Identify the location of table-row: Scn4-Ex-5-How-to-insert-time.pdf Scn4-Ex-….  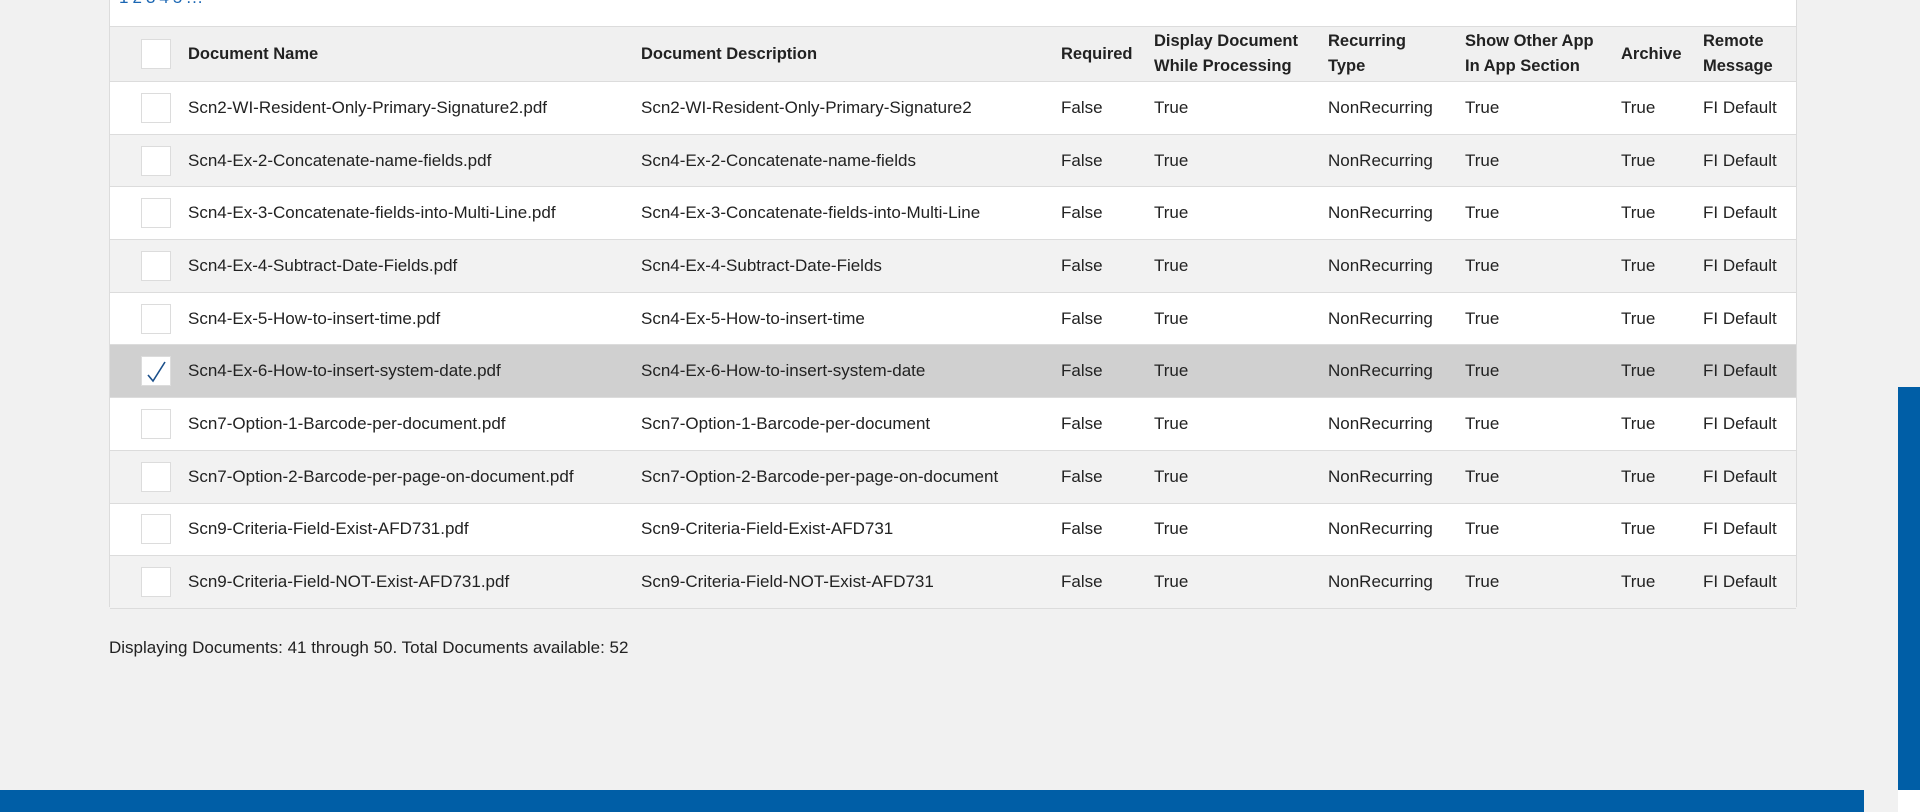
(953, 319).